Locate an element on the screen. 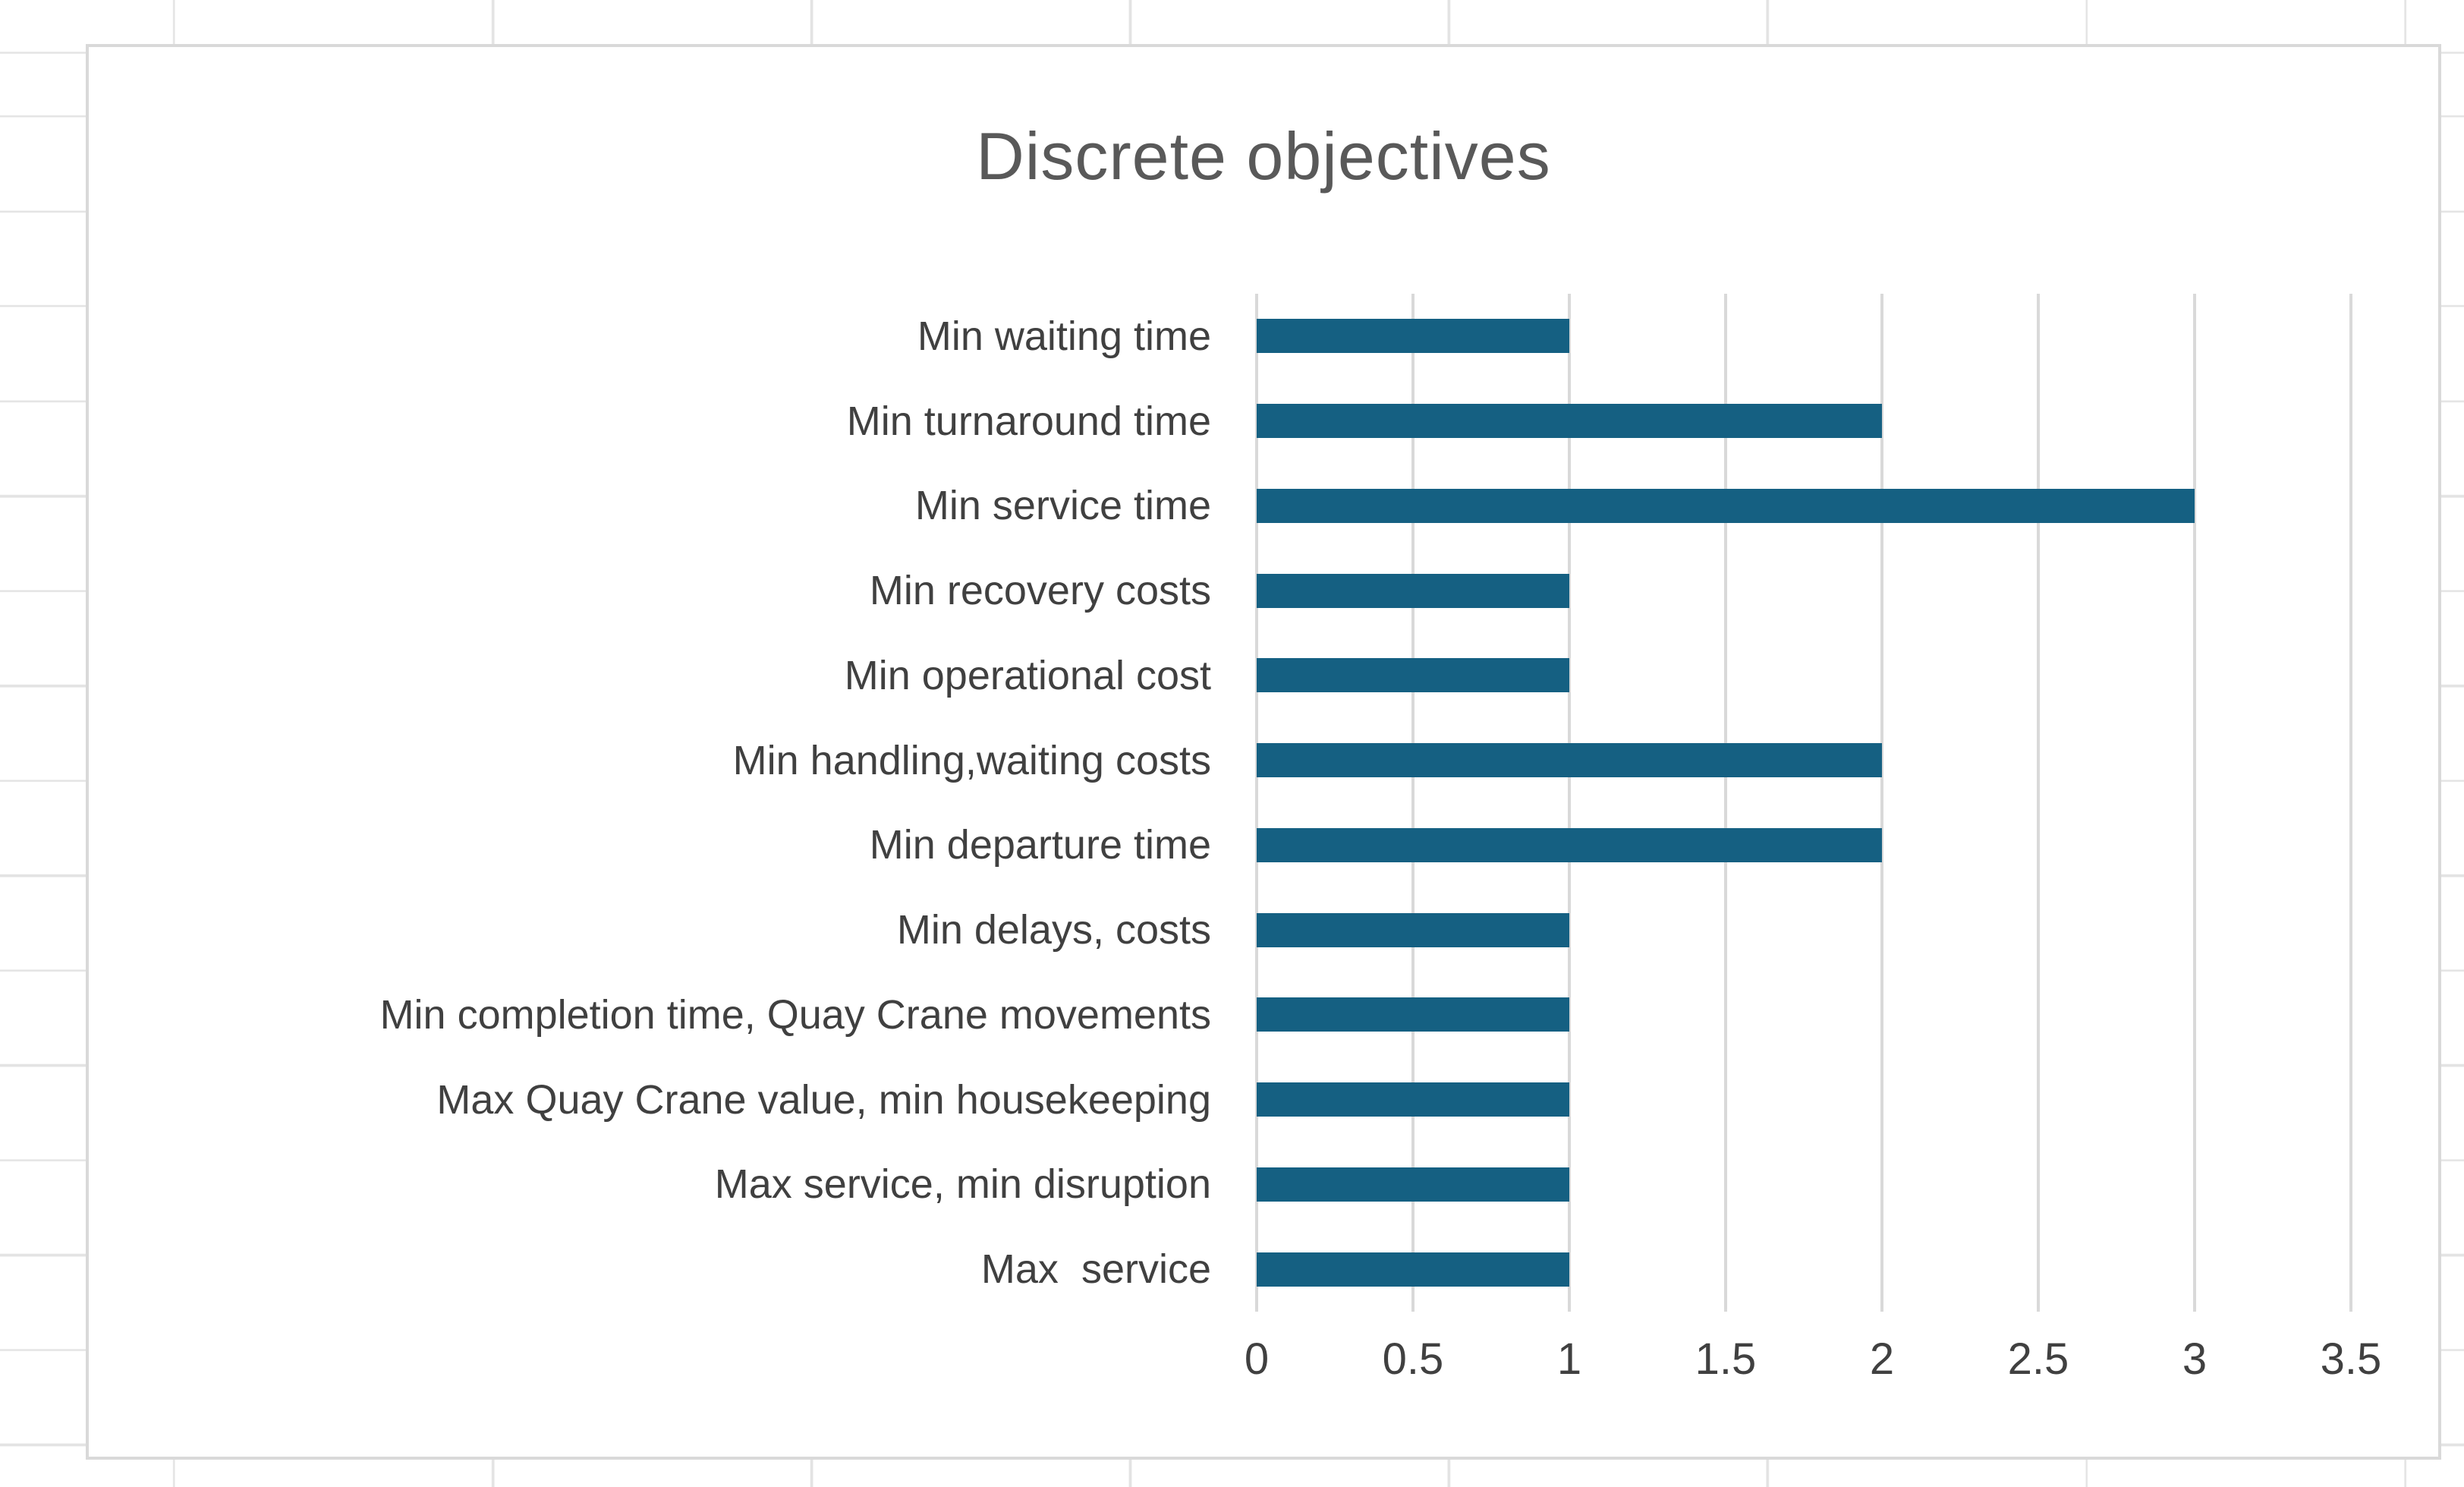 The image size is (2464, 1487). category-label: Min departure time is located at coordinates (1040, 845).